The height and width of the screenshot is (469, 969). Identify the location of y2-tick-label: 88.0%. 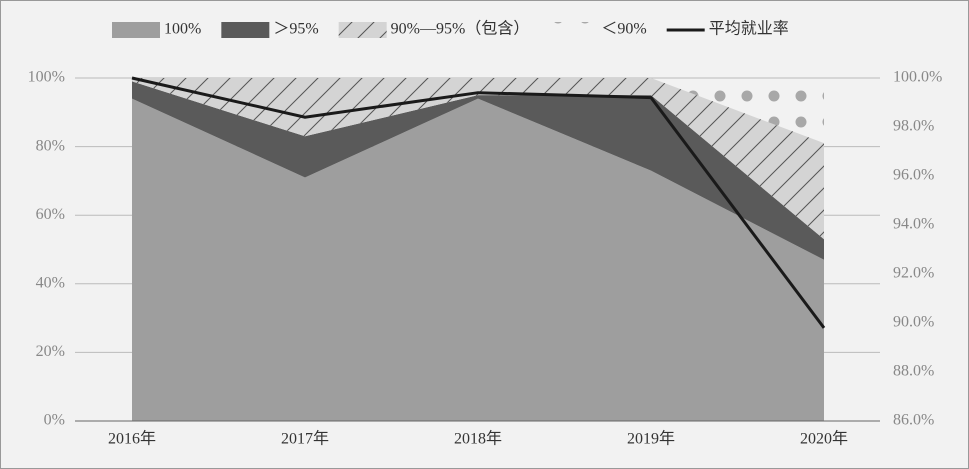
(913, 371).